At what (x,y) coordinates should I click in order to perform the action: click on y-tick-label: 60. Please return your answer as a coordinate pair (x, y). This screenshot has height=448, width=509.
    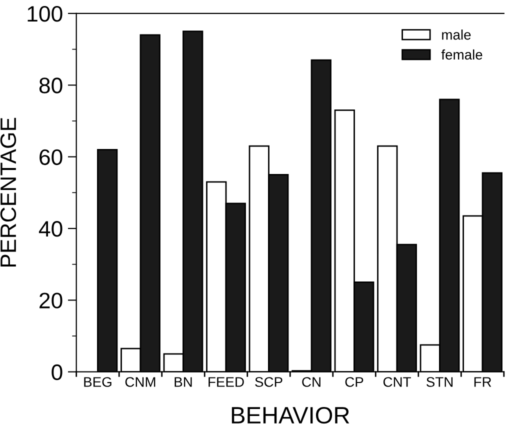
    Looking at the image, I should click on (51, 157).